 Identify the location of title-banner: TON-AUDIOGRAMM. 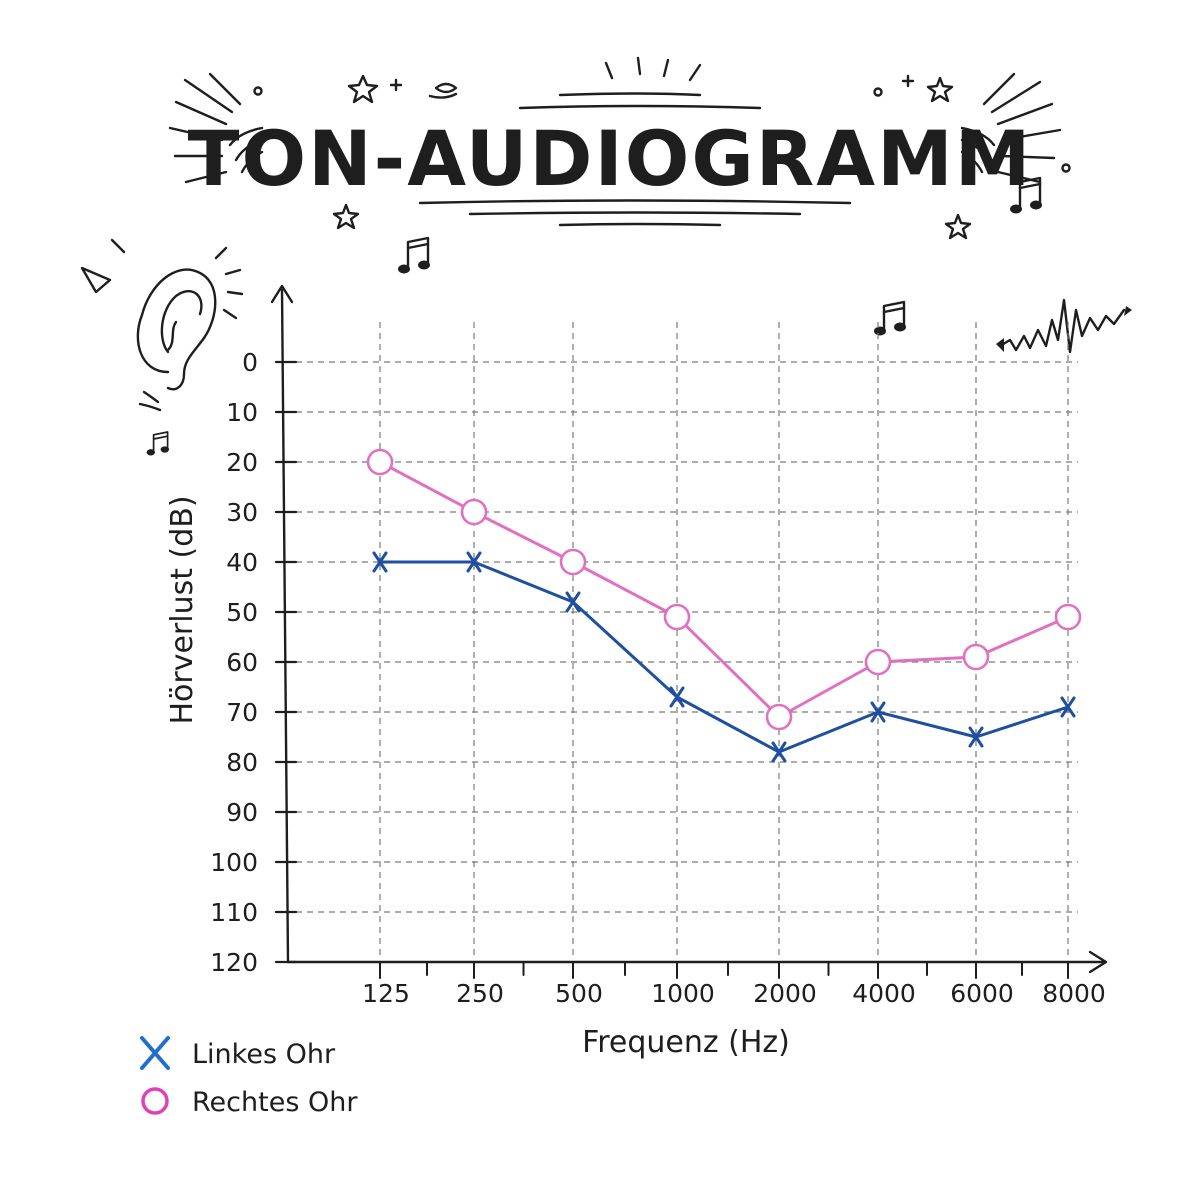
(619, 148).